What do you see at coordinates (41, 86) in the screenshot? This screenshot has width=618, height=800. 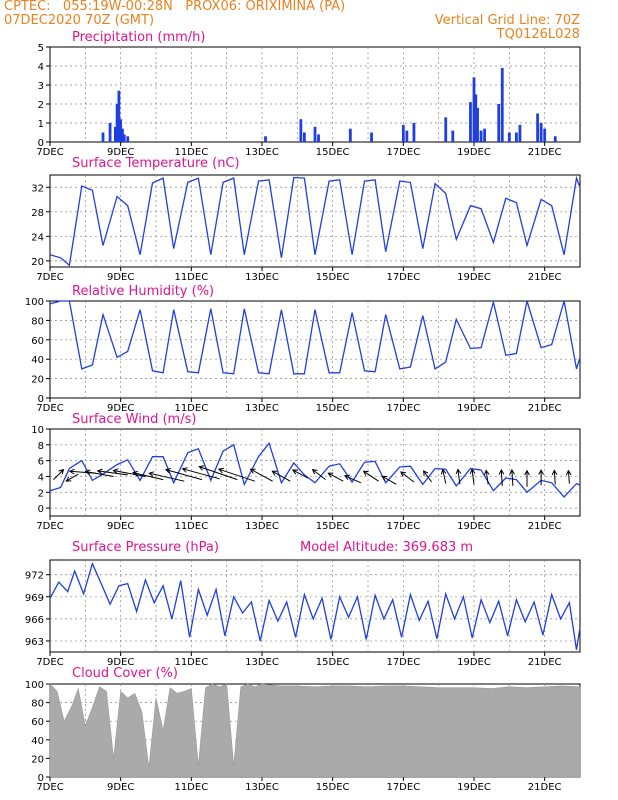 I see `y-tick-label: 3` at bounding box center [41, 86].